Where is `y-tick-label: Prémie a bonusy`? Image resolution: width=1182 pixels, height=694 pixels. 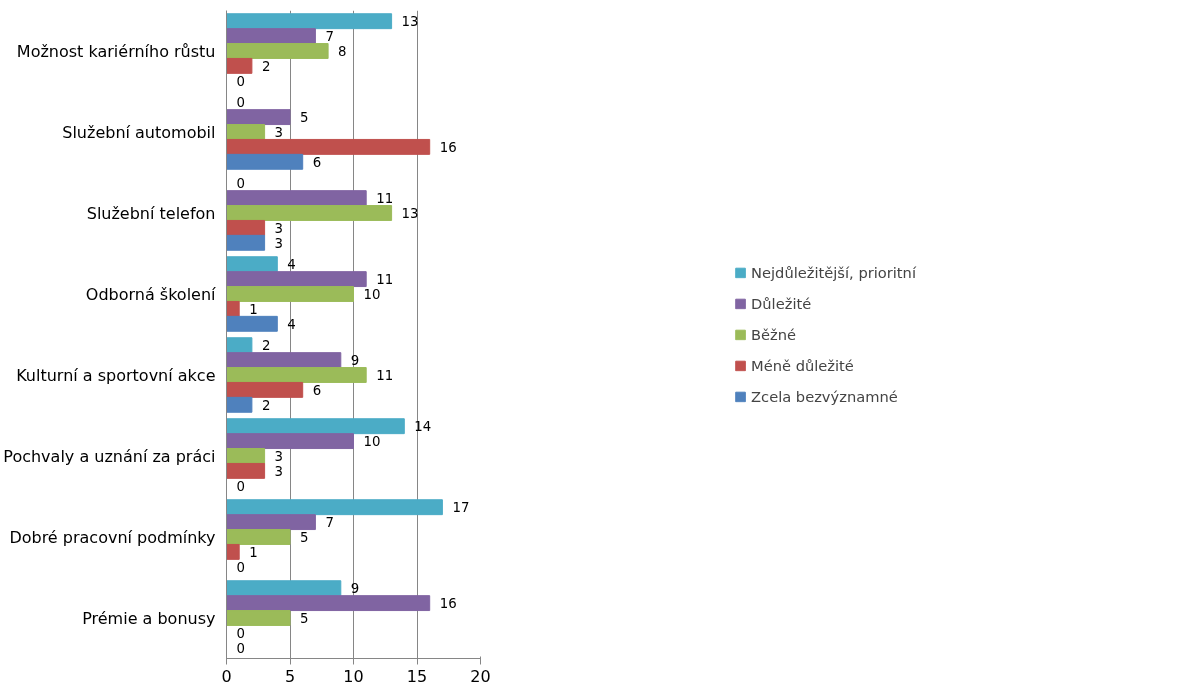 y-tick-label: Prémie a bonusy is located at coordinates (149, 618).